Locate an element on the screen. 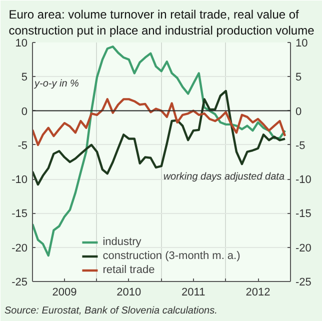 The height and width of the screenshot is (321, 322). x-tick-label: 2010 is located at coordinates (129, 292).